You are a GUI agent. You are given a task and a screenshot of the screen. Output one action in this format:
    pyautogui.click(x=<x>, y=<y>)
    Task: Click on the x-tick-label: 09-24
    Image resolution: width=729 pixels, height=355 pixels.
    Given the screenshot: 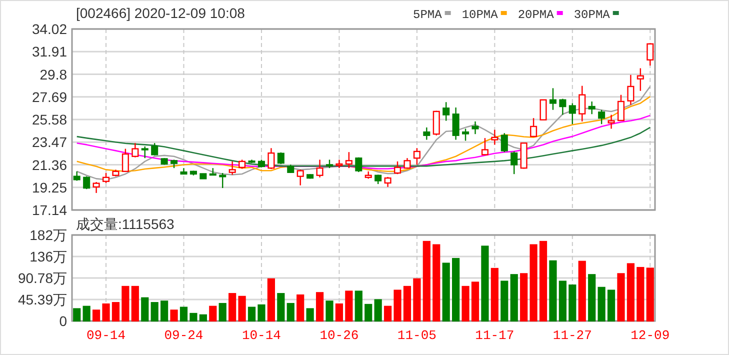 What is the action you would take?
    pyautogui.click(x=184, y=335)
    